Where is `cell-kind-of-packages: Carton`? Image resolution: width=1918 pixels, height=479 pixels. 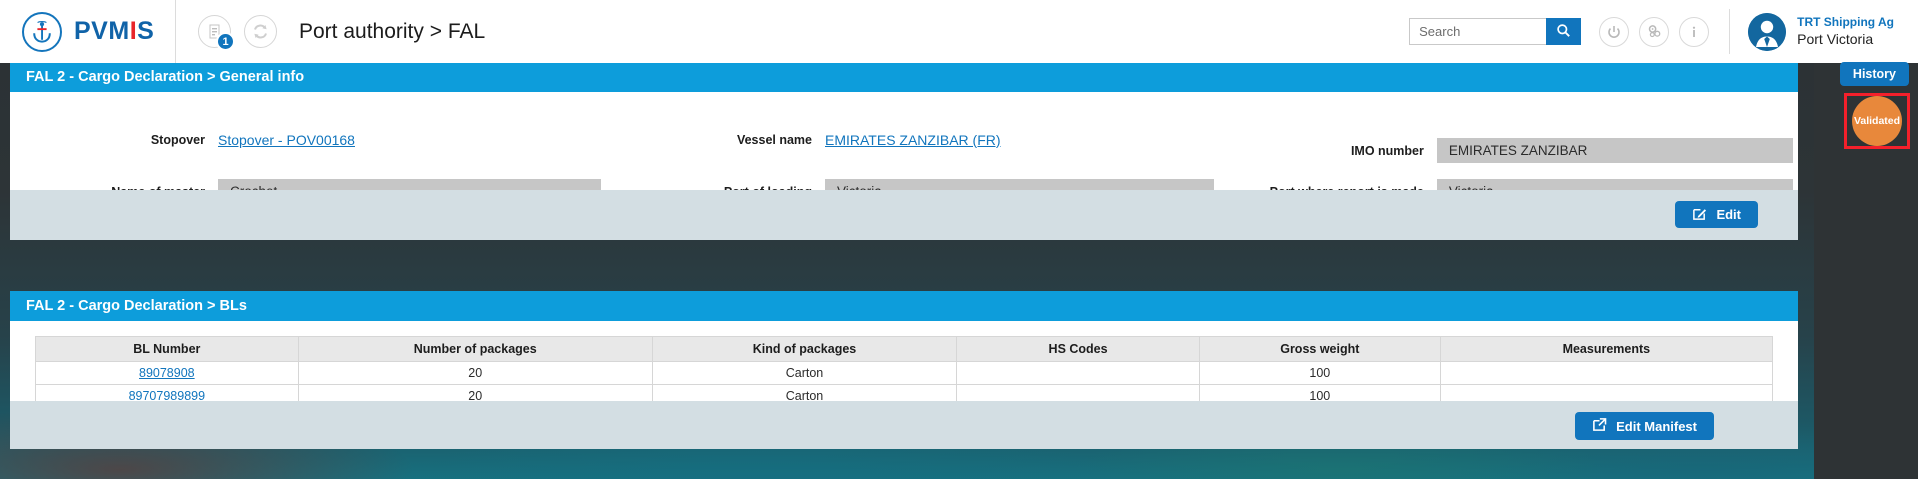 cell-kind-of-packages: Carton is located at coordinates (804, 373).